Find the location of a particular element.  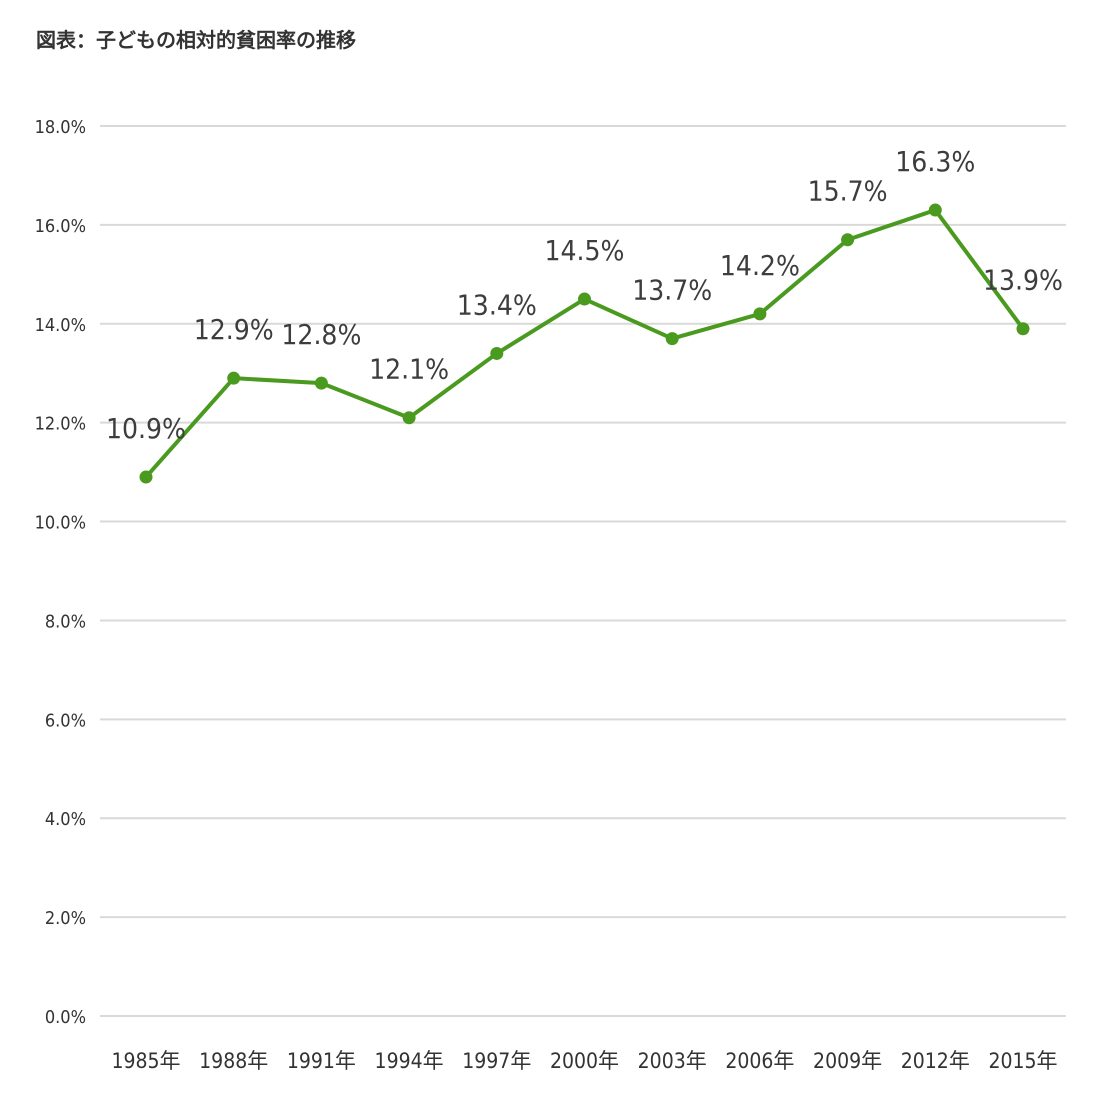

y-tick-label: 4.0% is located at coordinates (65, 819).